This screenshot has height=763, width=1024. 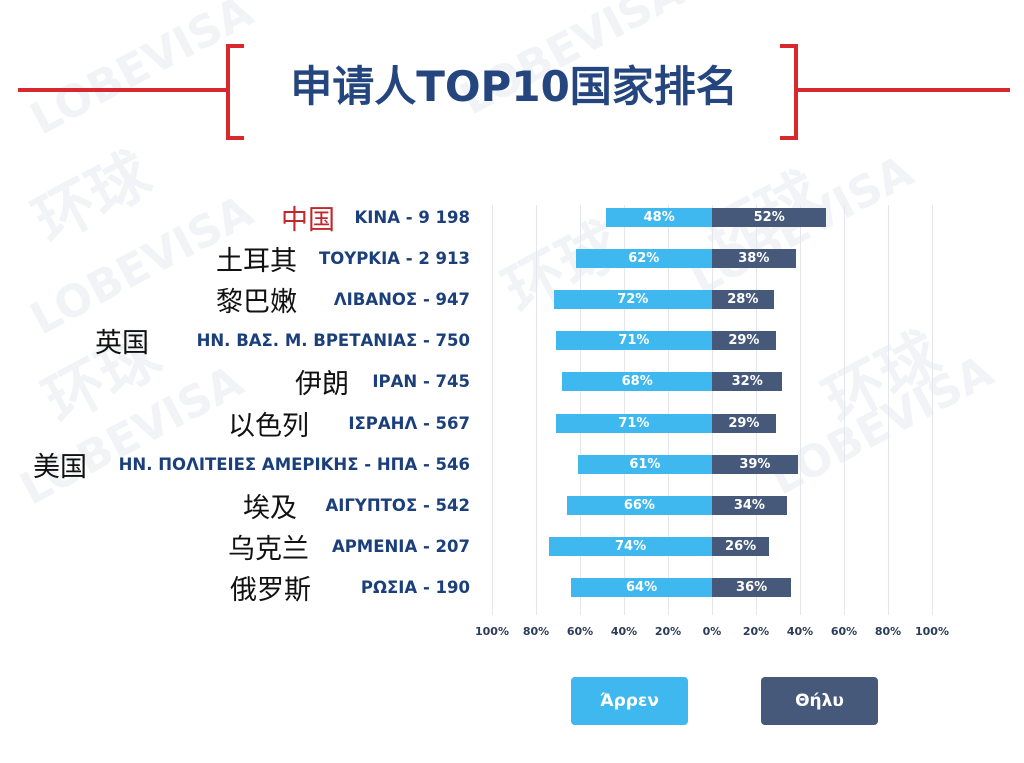 I want to click on country-name-cn: 伊朗, so click(x=322, y=385).